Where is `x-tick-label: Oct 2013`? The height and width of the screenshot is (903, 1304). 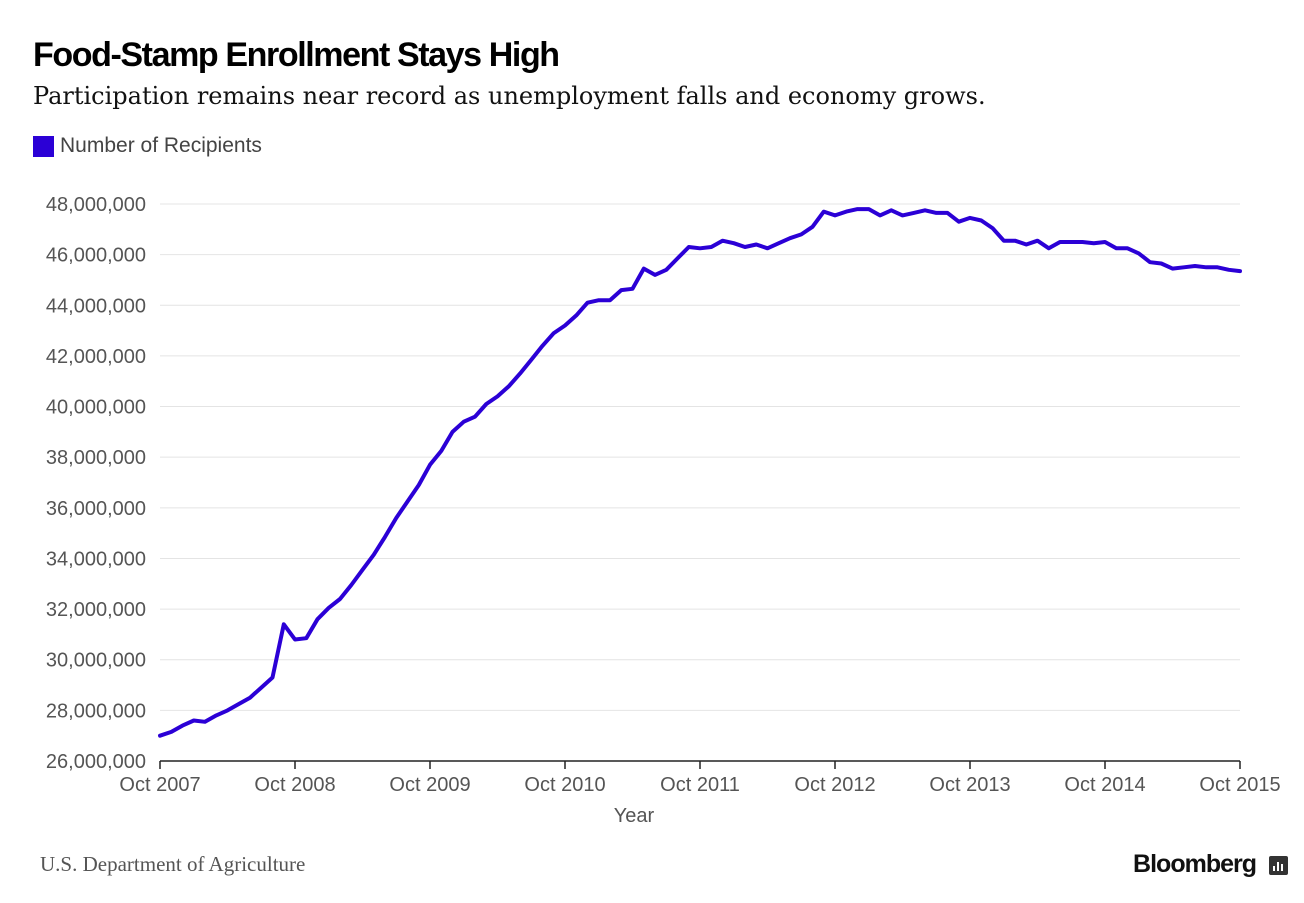 x-tick-label: Oct 2013 is located at coordinates (969, 785).